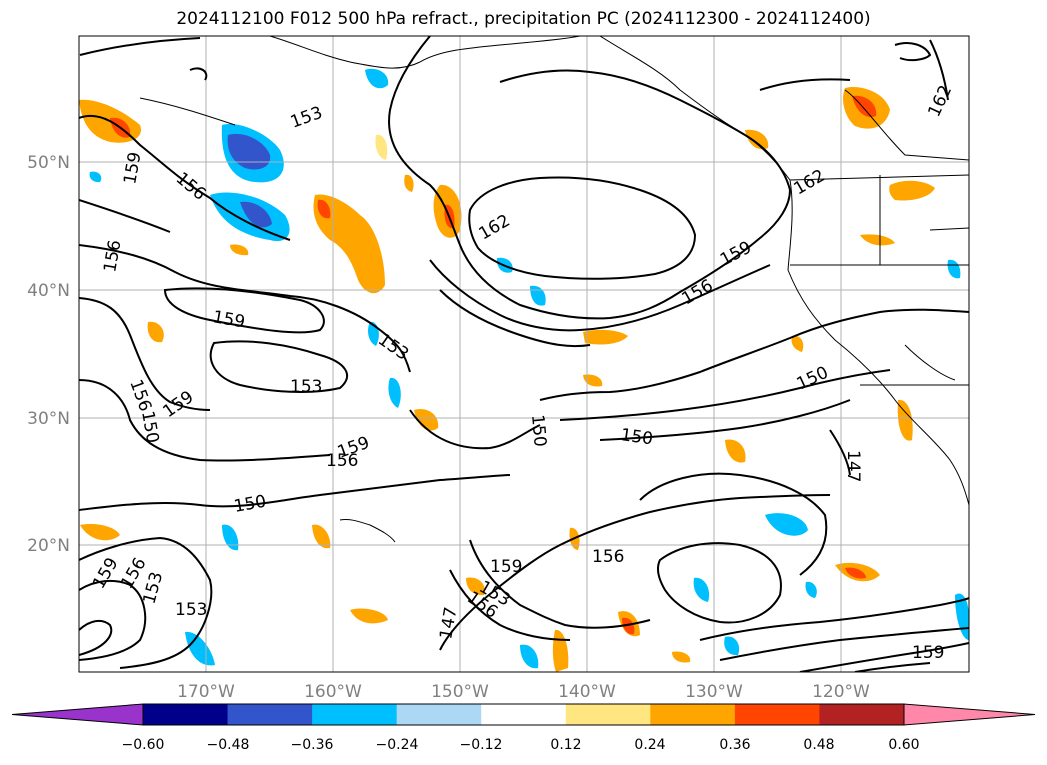 This screenshot has height=765, width=1047. I want to click on lat-label: 40°N, so click(48, 291).